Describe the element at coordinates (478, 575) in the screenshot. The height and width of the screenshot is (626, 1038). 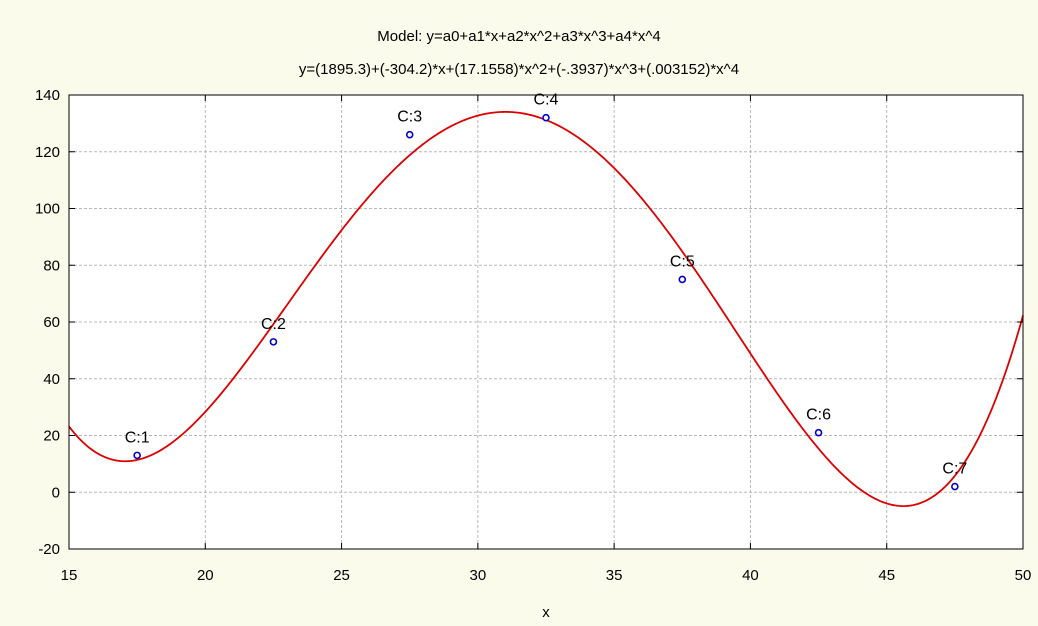
I see `x-tick-label: 30` at that location.